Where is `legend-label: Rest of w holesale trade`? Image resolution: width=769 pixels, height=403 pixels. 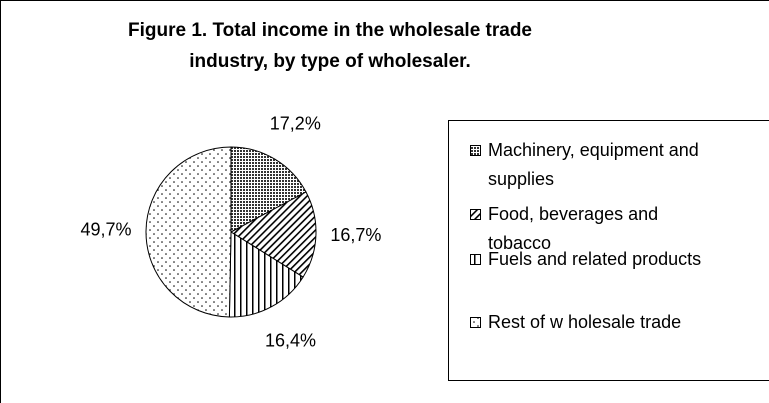
legend-label: Rest of w holesale trade is located at coordinates (585, 322).